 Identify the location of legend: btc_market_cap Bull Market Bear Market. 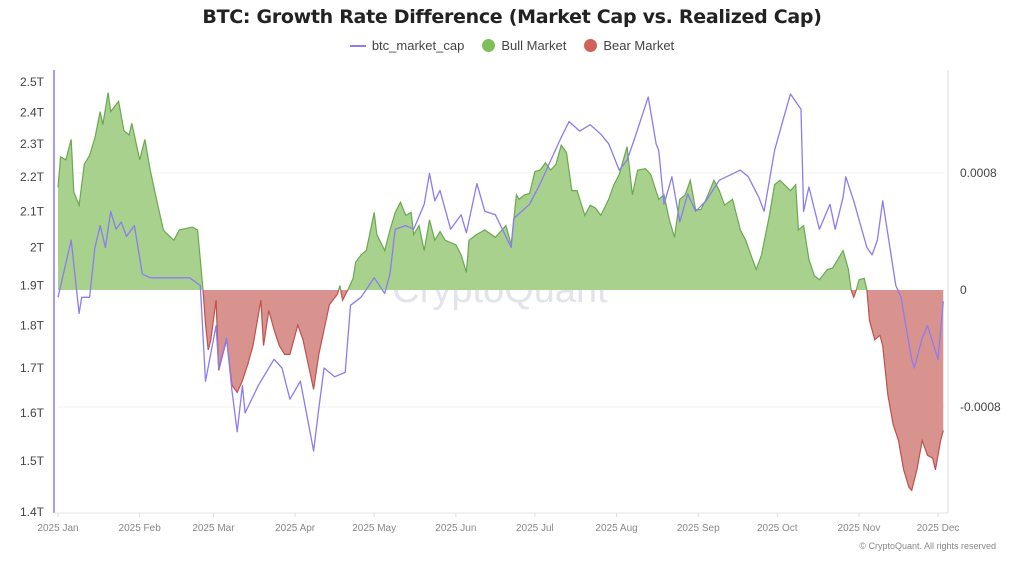
(512, 45).